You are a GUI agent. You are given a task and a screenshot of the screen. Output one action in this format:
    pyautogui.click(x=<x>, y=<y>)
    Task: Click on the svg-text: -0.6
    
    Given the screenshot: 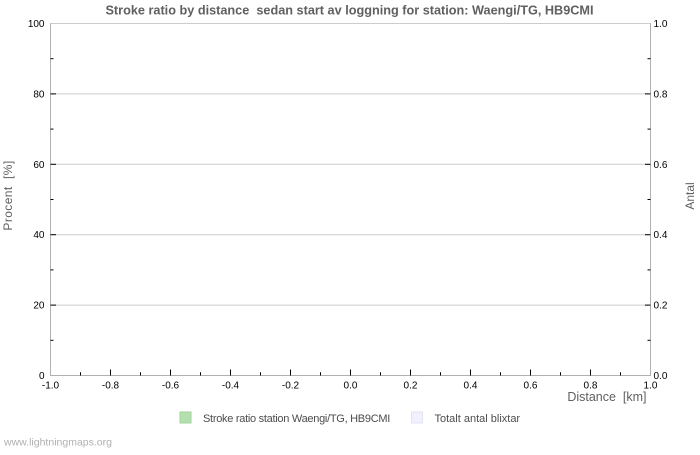 What is the action you would take?
    pyautogui.click(x=171, y=386)
    